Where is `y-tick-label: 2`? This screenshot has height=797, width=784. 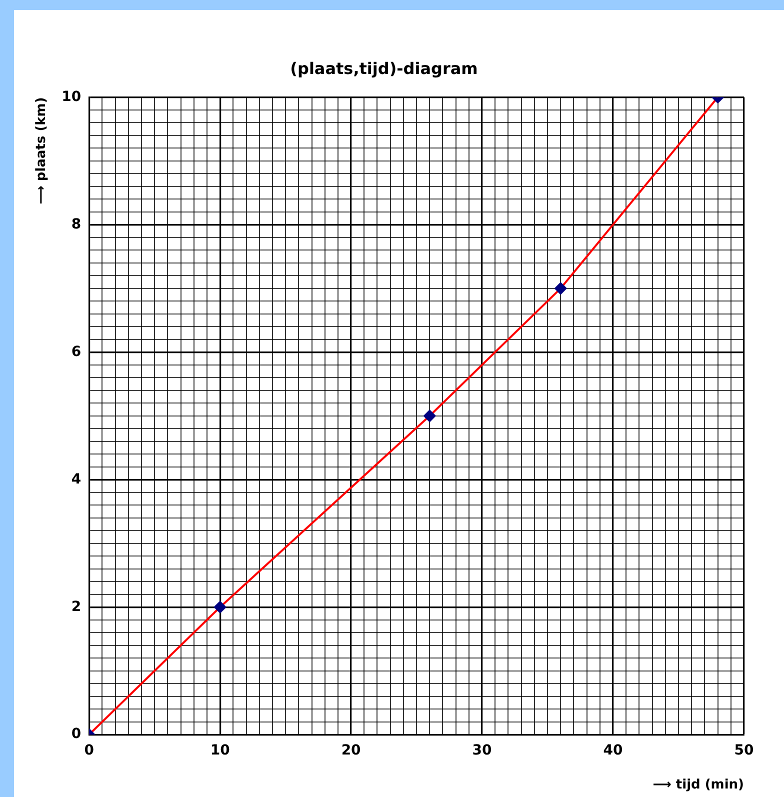 y-tick-label: 2 is located at coordinates (76, 606).